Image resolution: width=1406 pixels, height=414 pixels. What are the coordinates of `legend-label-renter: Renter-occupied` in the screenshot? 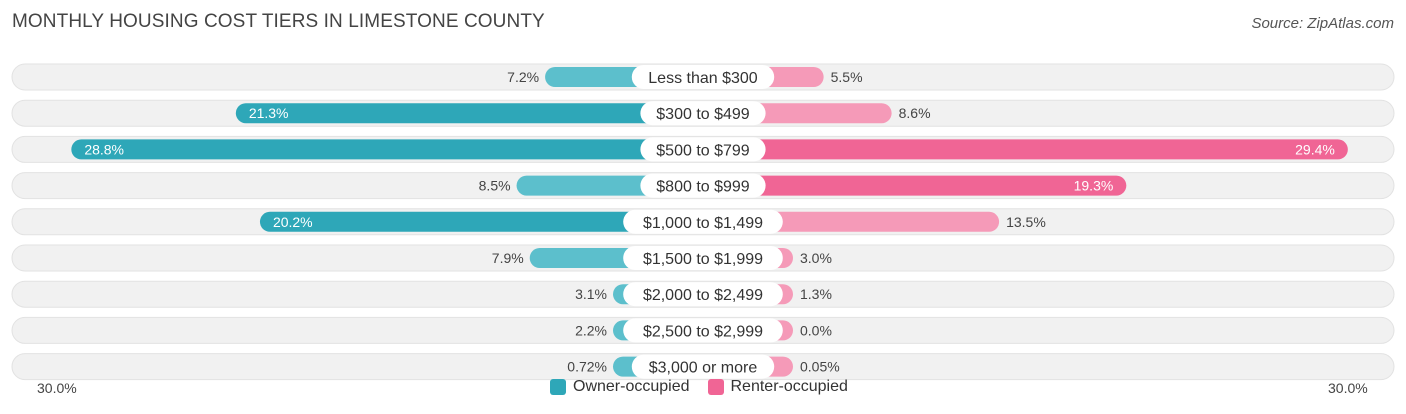 It's located at (789, 386).